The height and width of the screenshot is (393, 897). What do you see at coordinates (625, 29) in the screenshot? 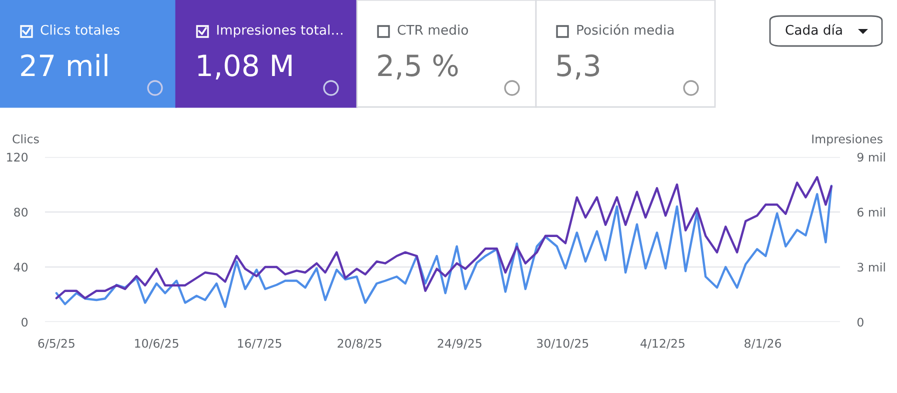
I see `text: Posición media` at bounding box center [625, 29].